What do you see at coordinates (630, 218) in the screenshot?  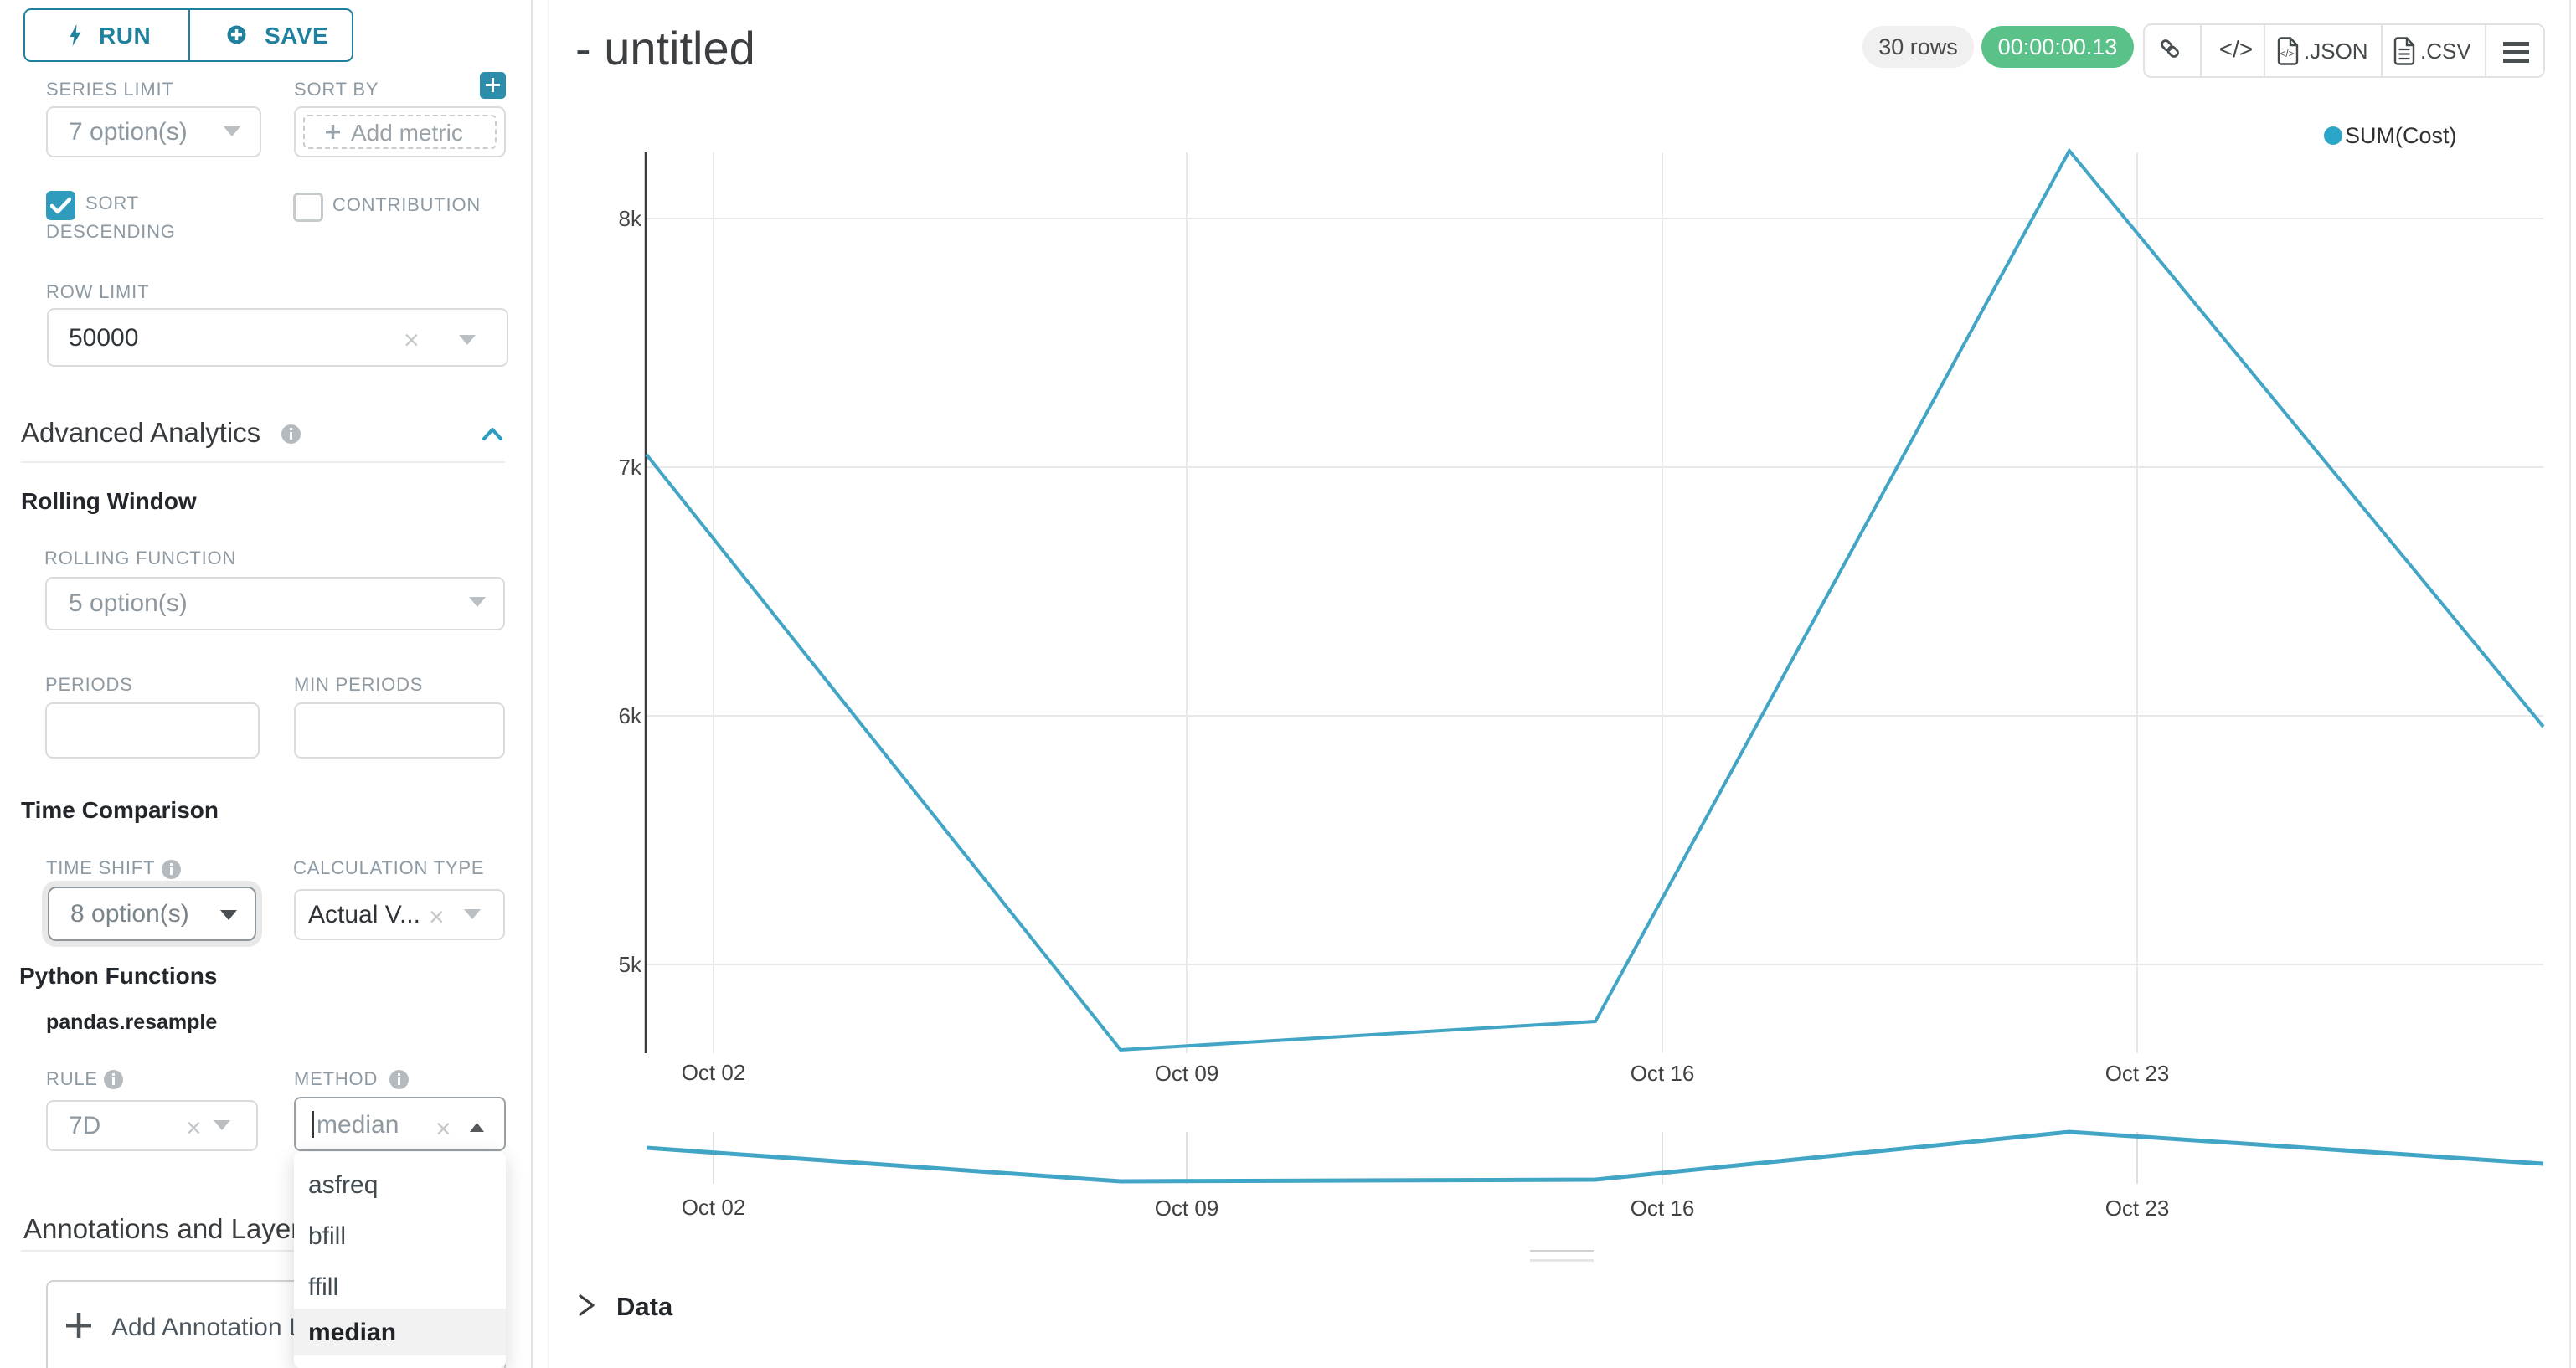 I see `svg-text: 8k` at bounding box center [630, 218].